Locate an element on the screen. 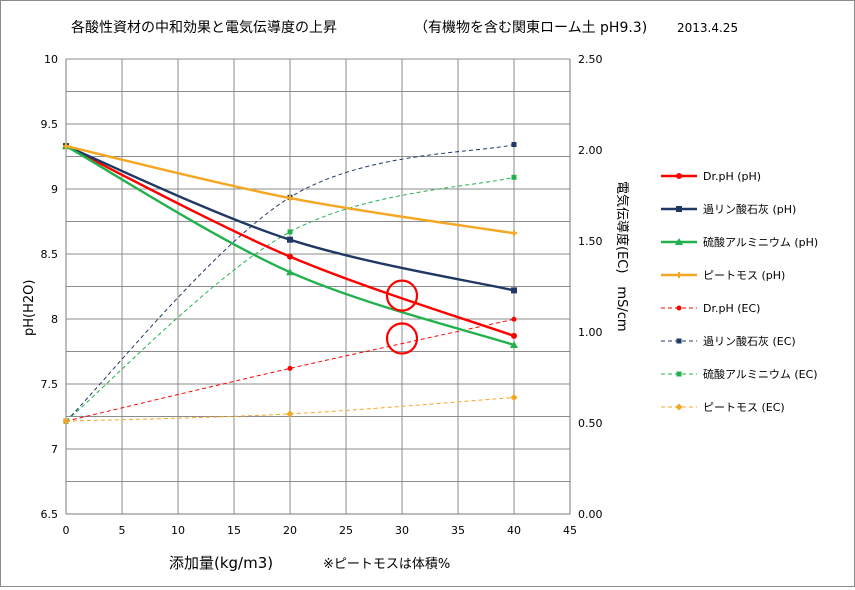 This screenshot has height=590, width=855. legend-label-7: ピートモス (EC) is located at coordinates (744, 407).